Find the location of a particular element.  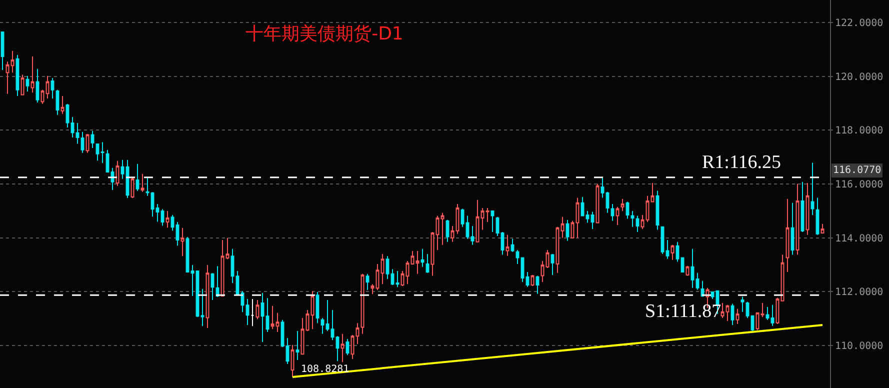

y-tick-label: 114.0000 is located at coordinates (859, 238).